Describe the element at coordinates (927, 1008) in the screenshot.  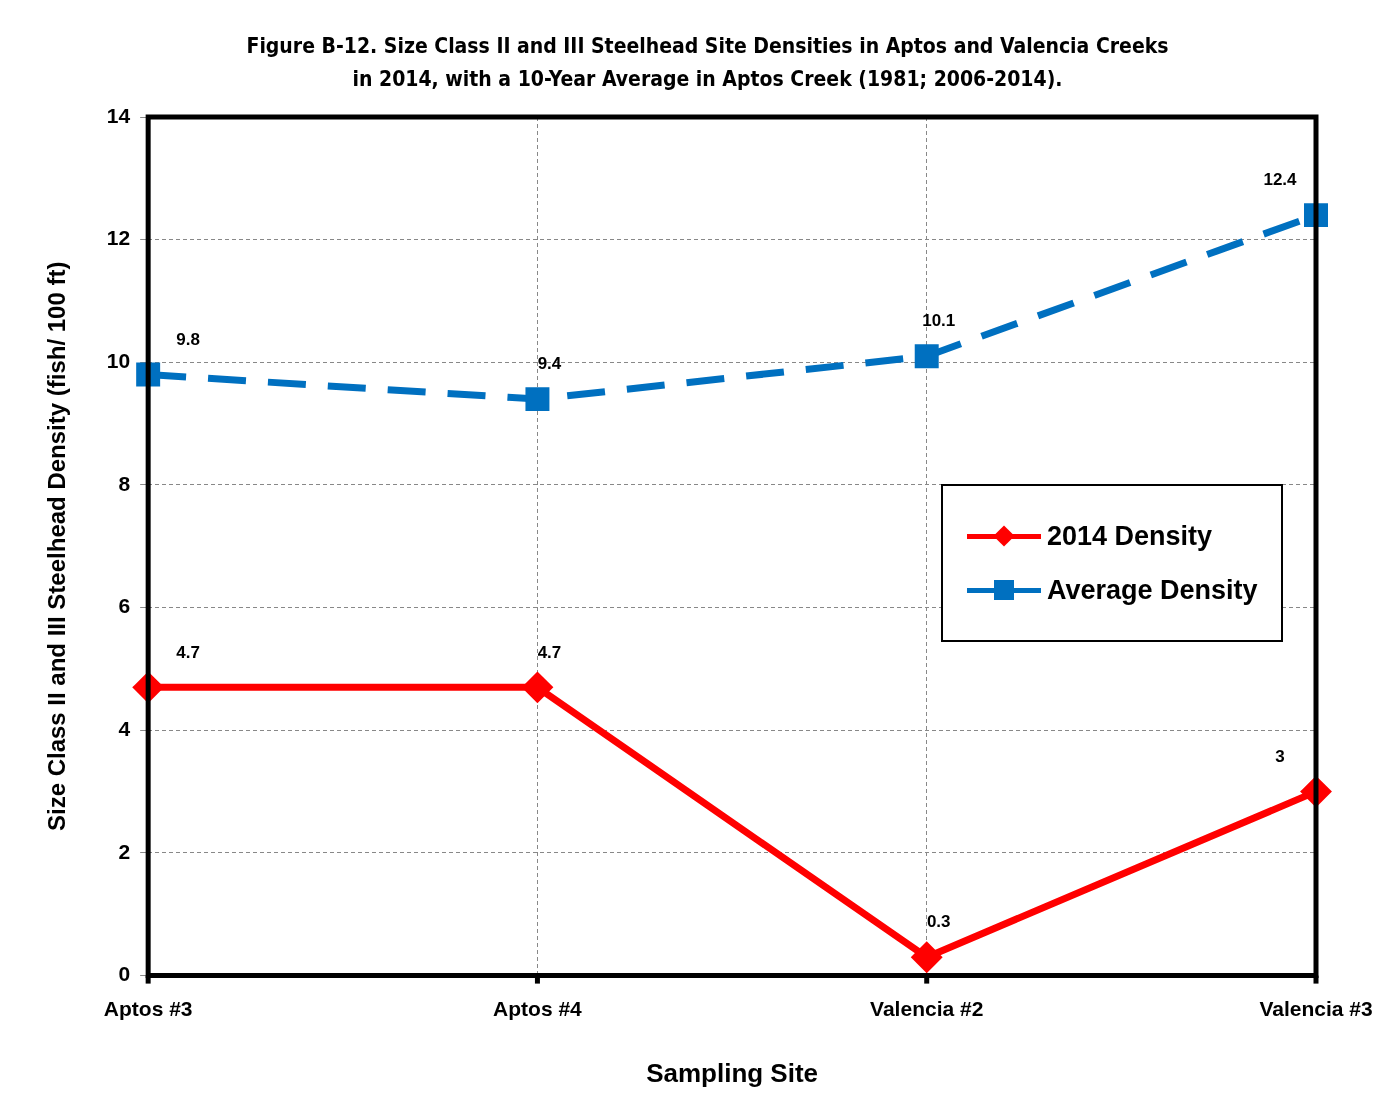
I see `x-tick-label: Valencia #2` at that location.